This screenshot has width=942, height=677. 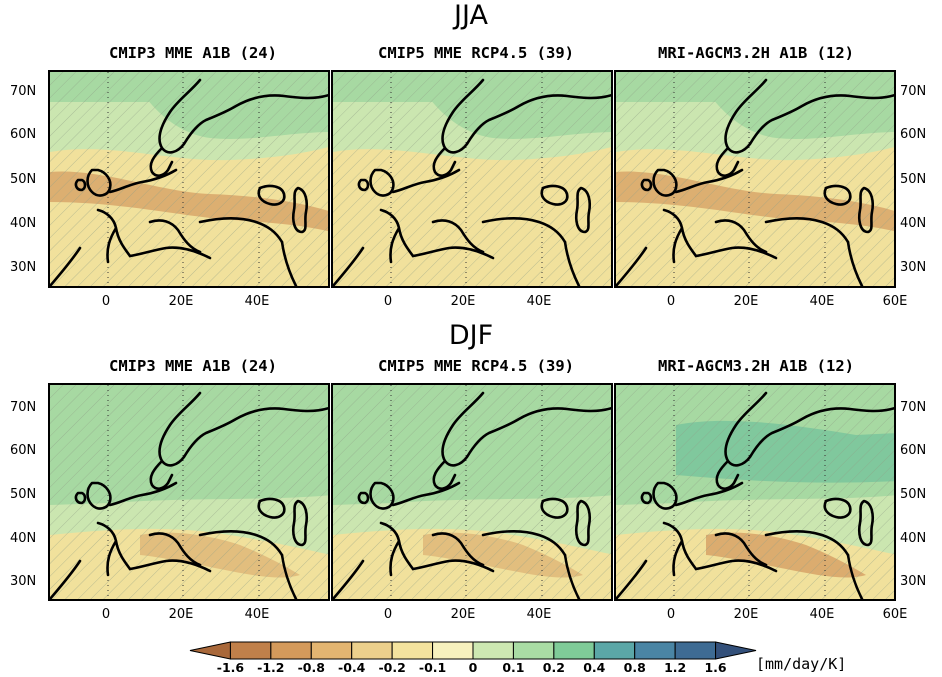 I want to click on colorbar-tick-label: -1.6, so click(x=230, y=667).